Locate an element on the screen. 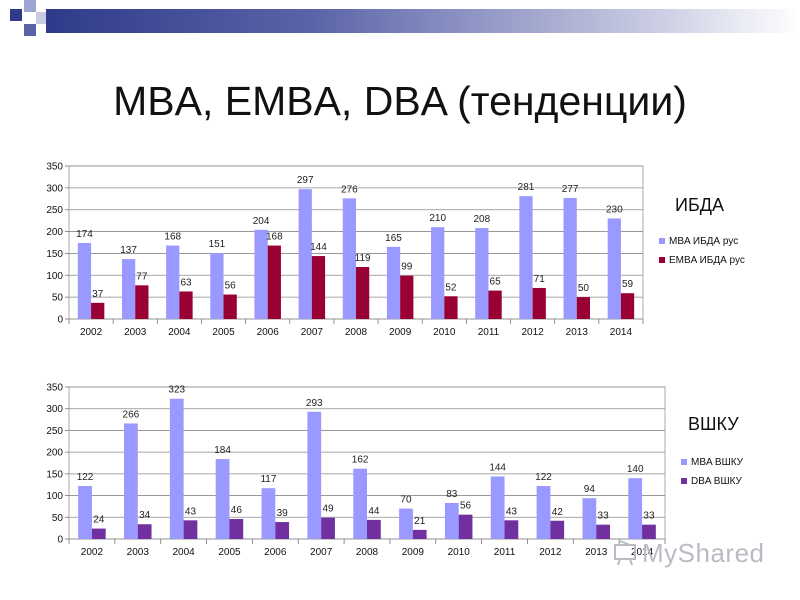 The width and height of the screenshot is (800, 600). data-label: 42 is located at coordinates (558, 512).